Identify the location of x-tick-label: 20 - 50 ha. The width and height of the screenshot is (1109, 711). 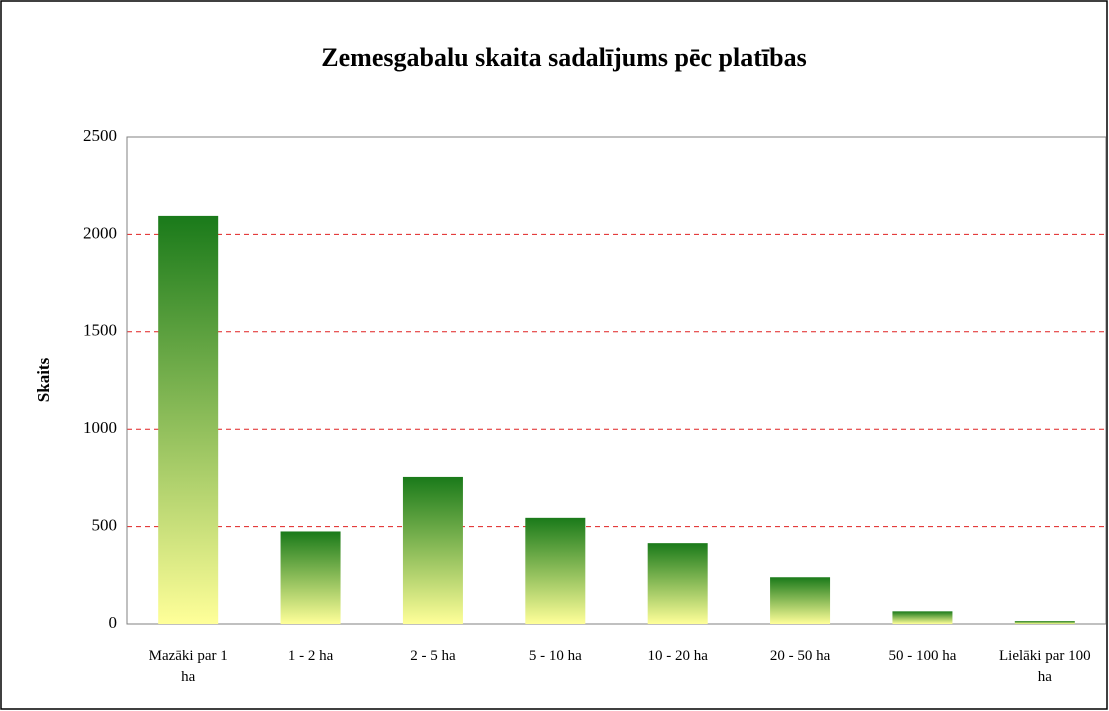
(800, 656).